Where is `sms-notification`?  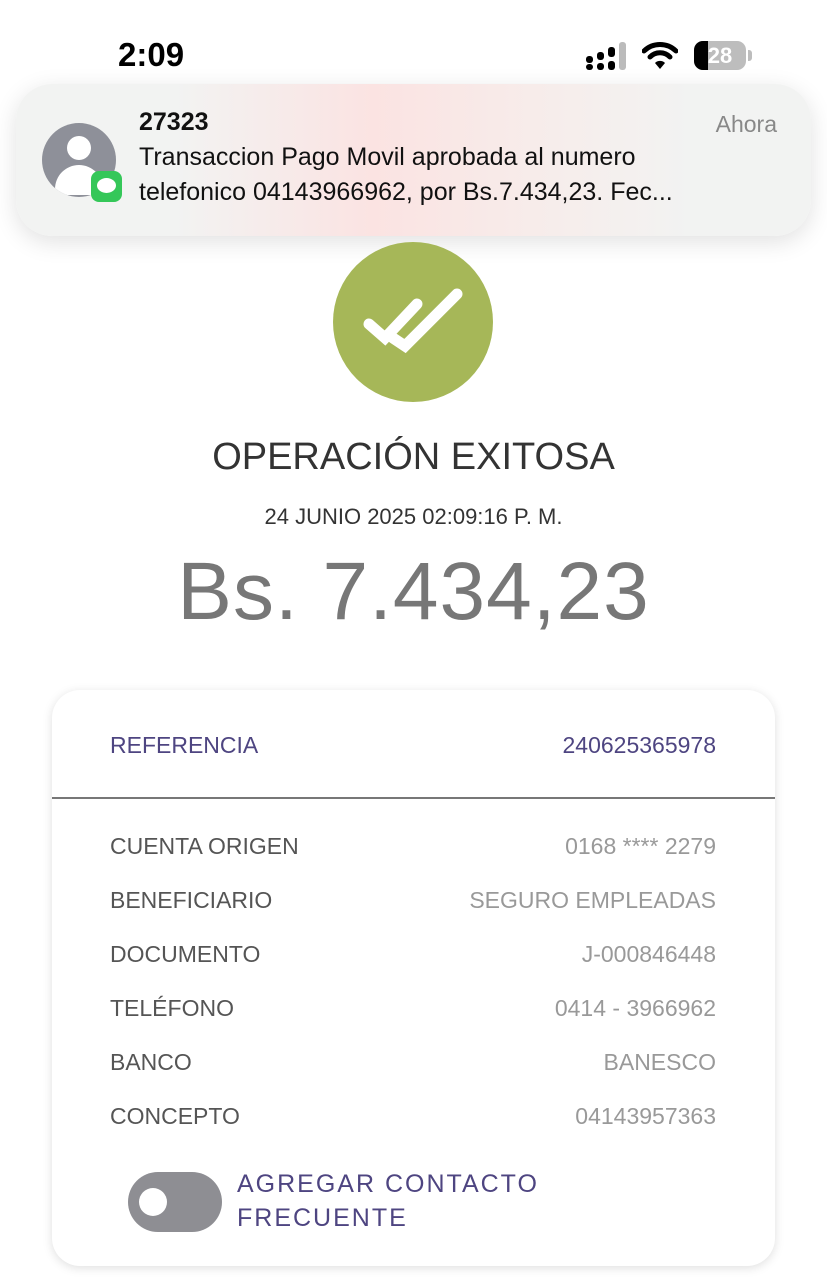
sms-notification is located at coordinates (413, 160).